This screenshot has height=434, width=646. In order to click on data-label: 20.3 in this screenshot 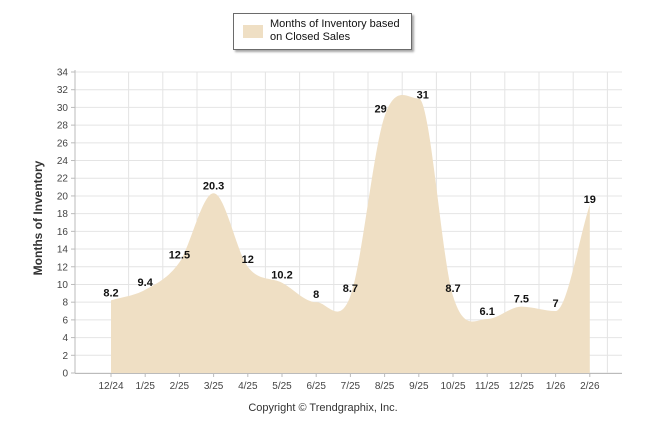, I will do `click(213, 186)`.